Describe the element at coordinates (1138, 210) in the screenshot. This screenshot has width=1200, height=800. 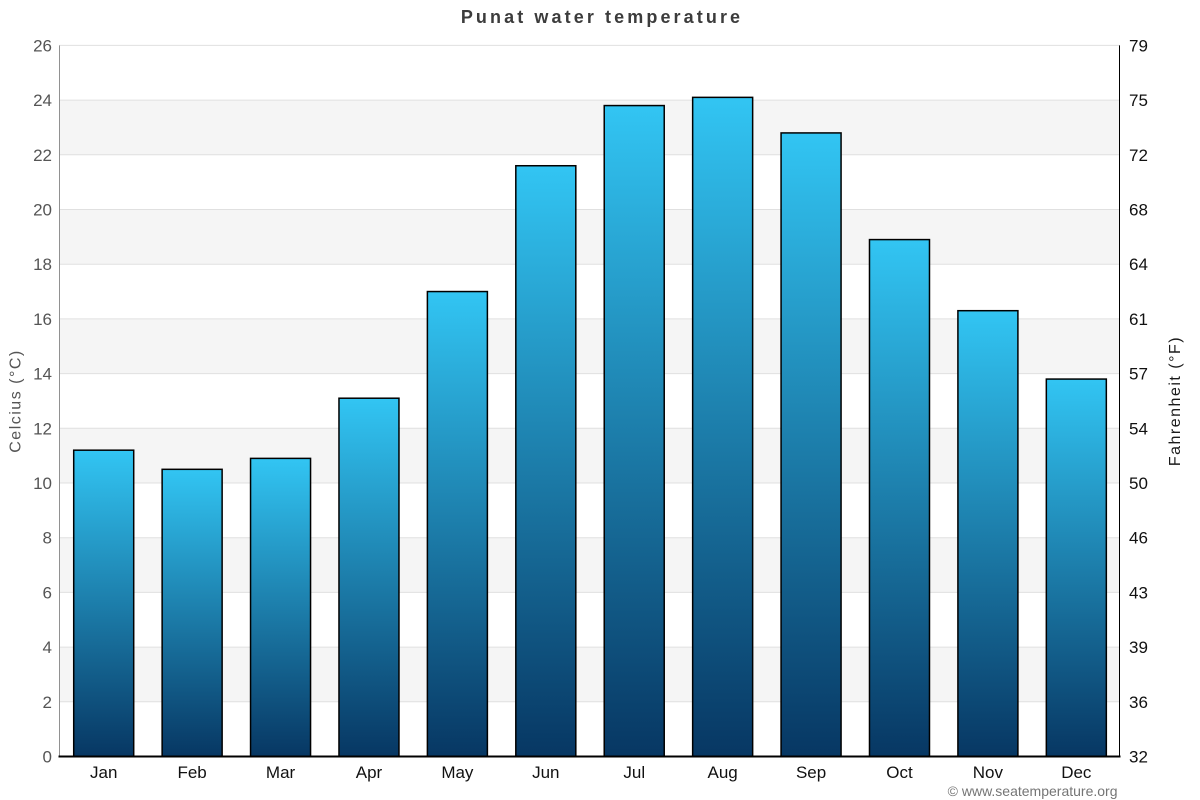
I see `svg-text: 68` at that location.